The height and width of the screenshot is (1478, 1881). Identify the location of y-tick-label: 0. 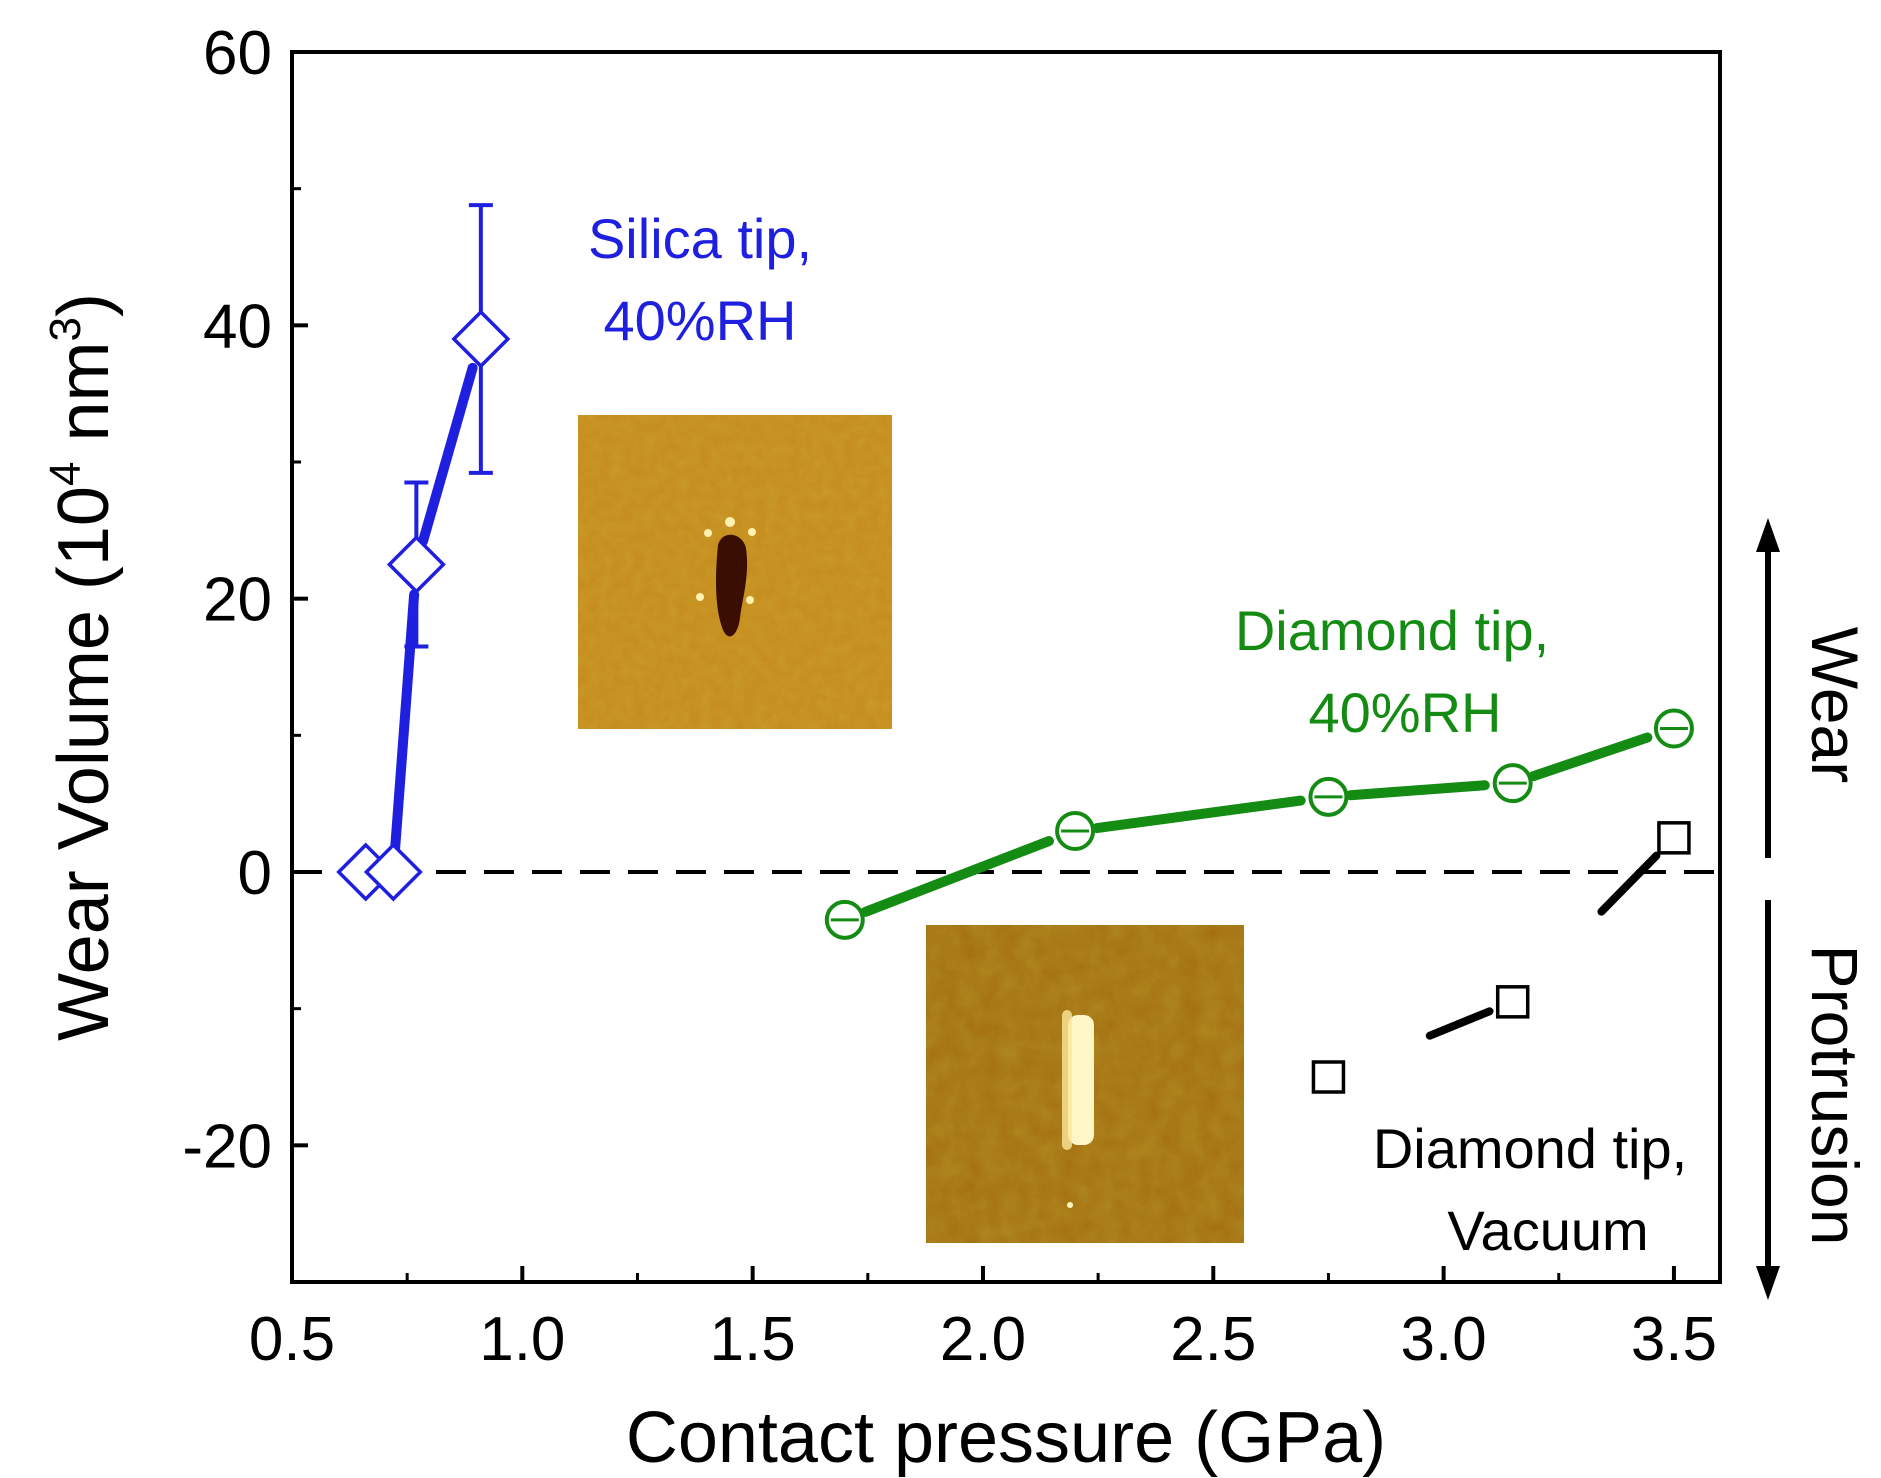
(255, 873).